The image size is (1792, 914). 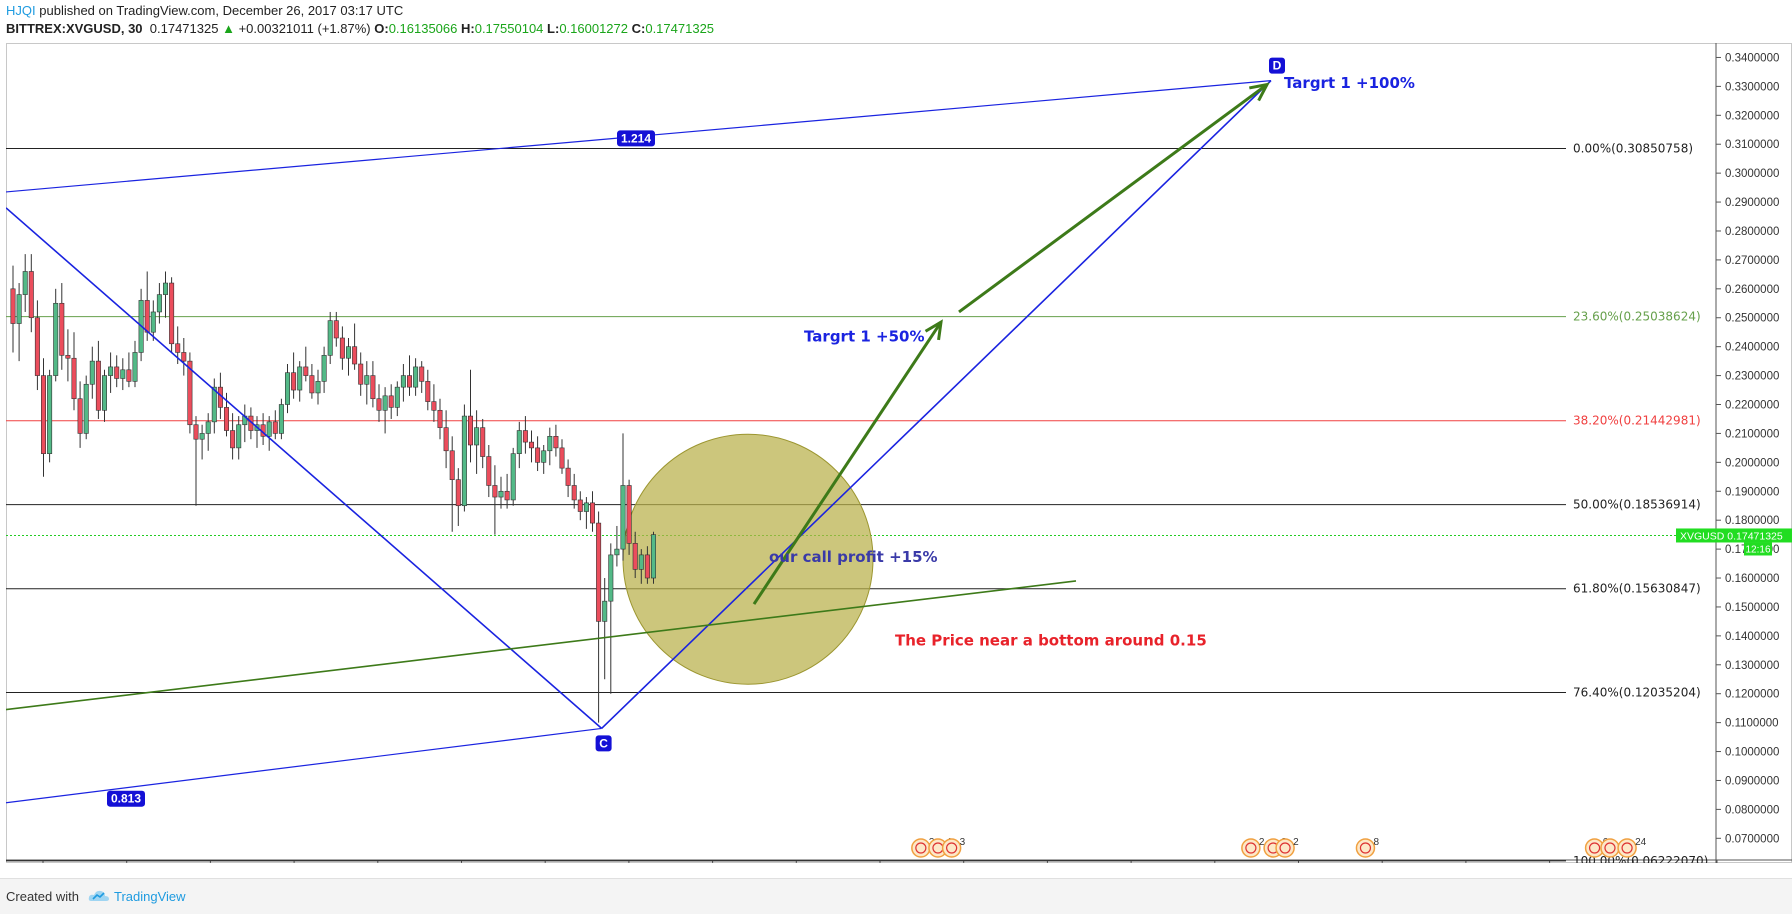 I want to click on pattern-point-d-text: D, so click(x=1277, y=66).